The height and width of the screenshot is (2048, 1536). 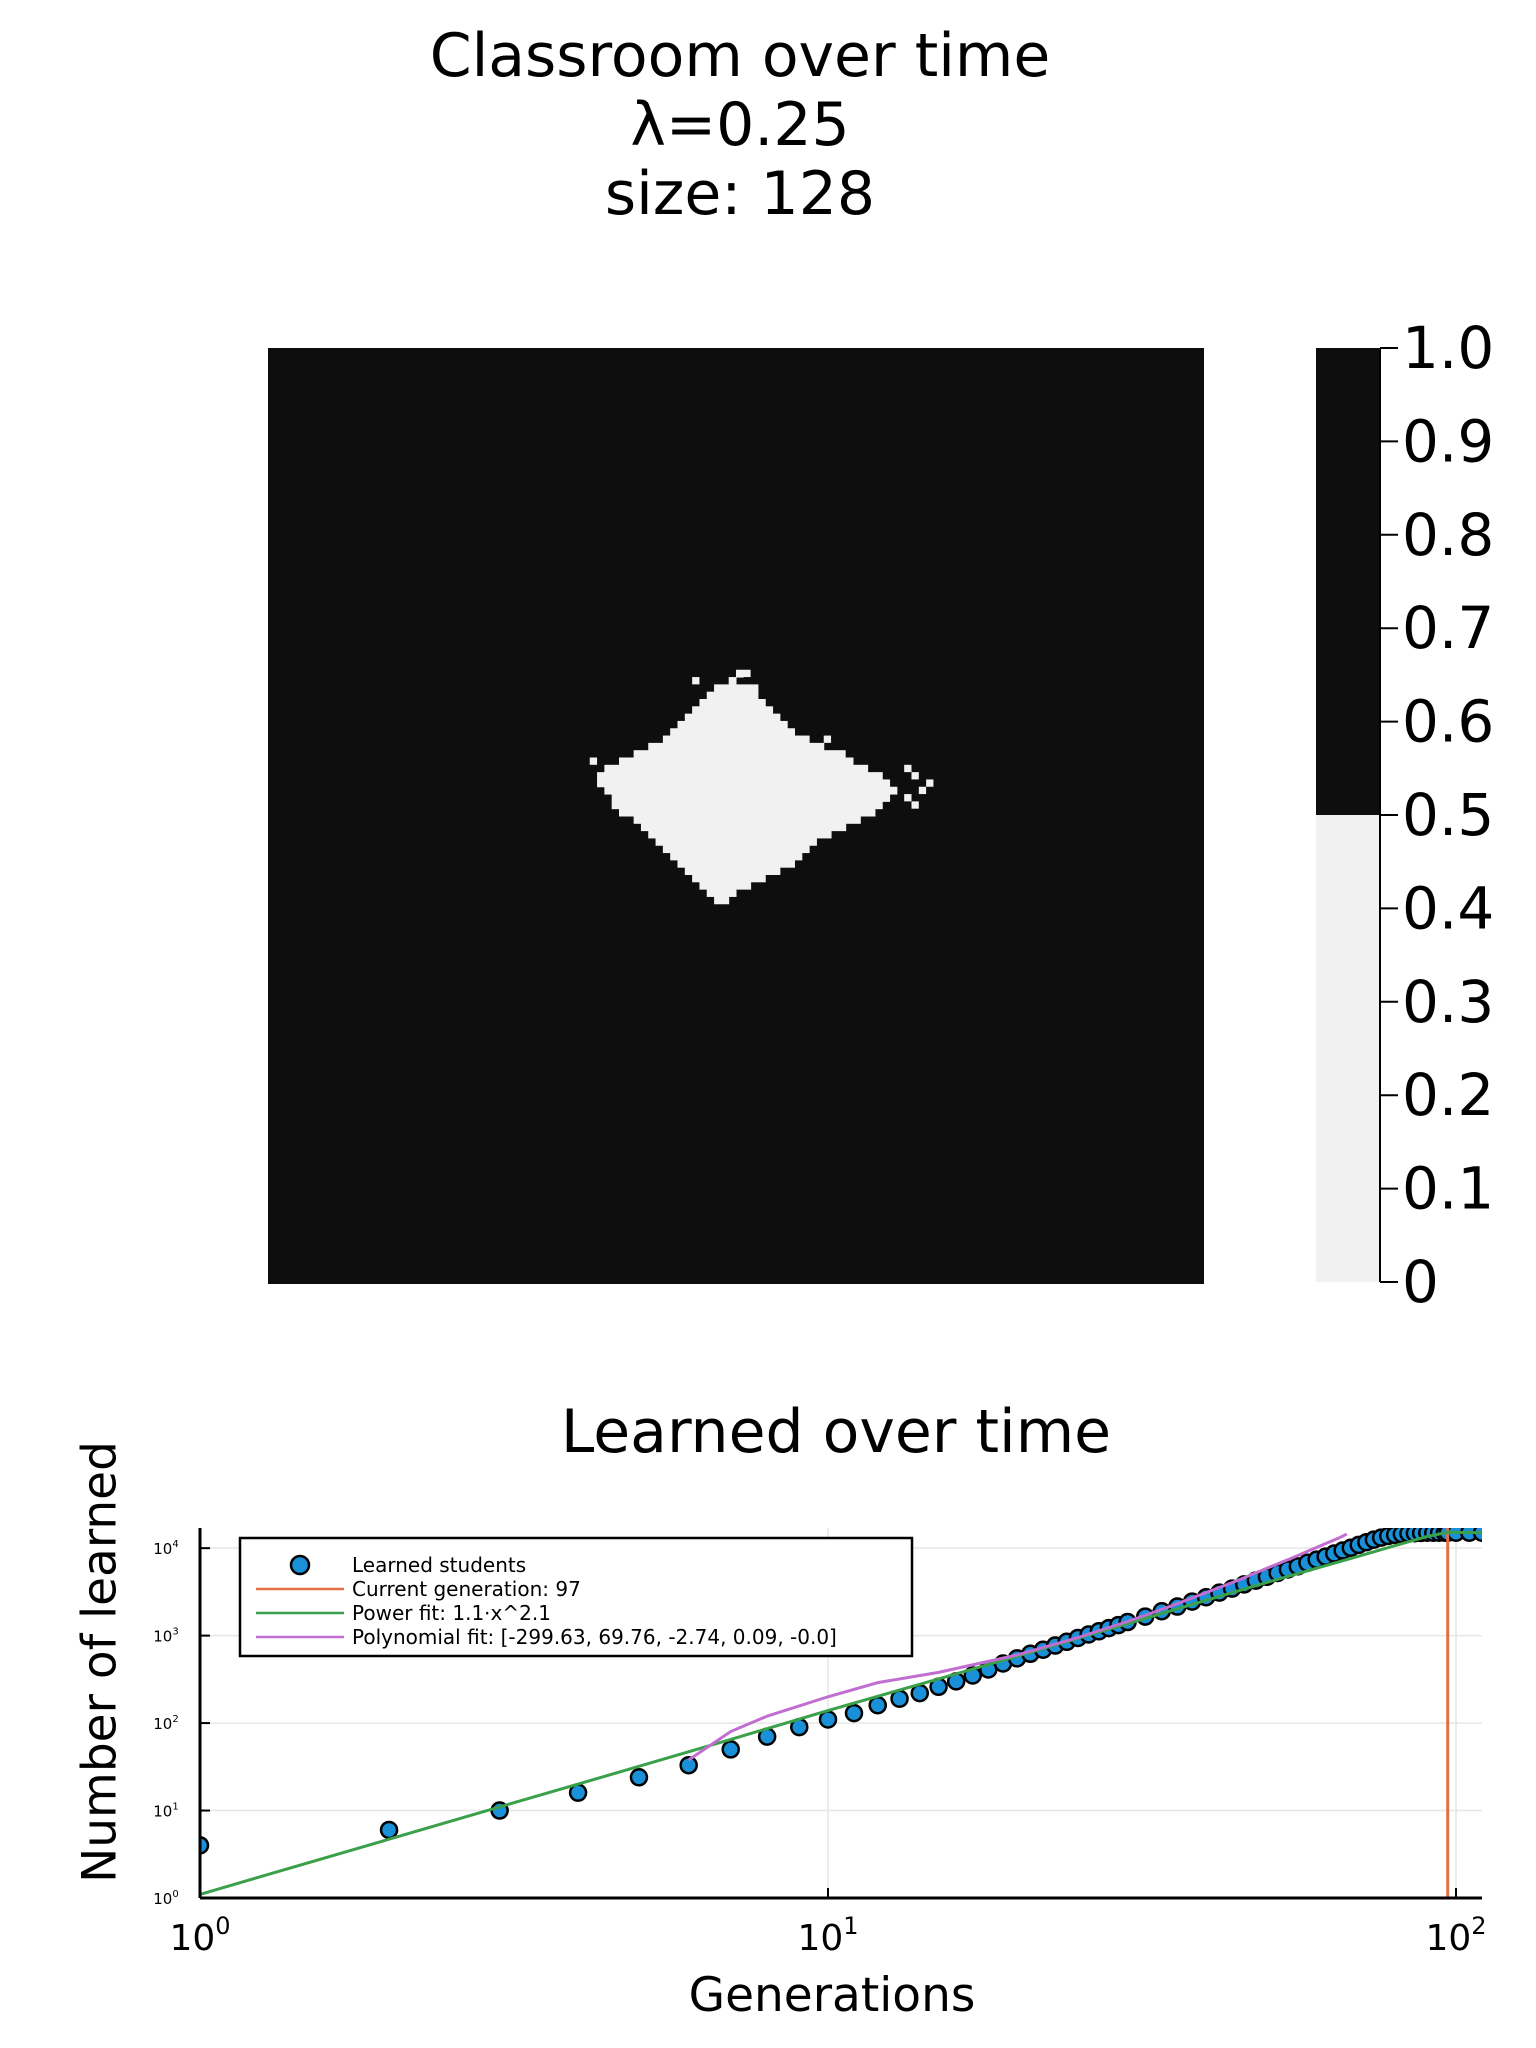 What do you see at coordinates (222, 1926) in the screenshot?
I see `x-tick-exponent: 0` at bounding box center [222, 1926].